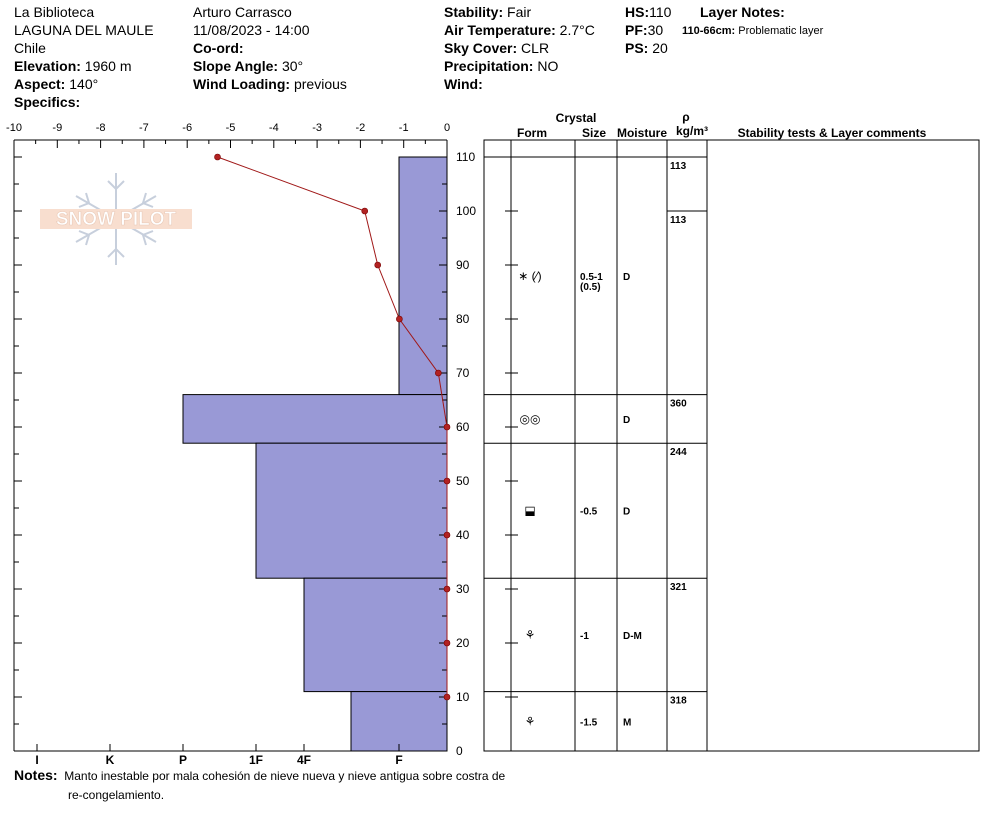 This screenshot has width=994, height=840. Describe the element at coordinates (398, 760) in the screenshot. I see `hardness-tick-label: F` at that location.